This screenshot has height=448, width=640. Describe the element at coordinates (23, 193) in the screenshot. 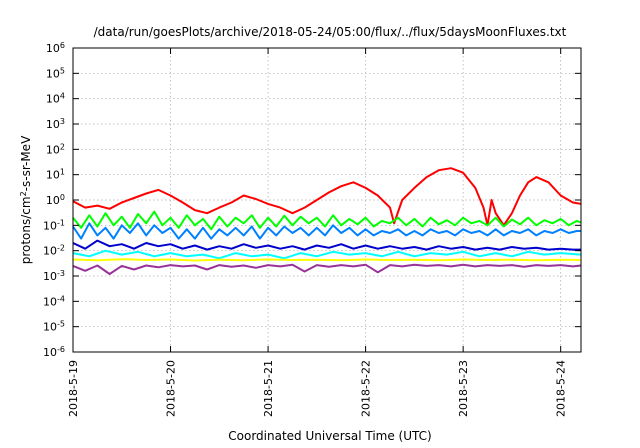

I see `y-axis-title-sup: 2` at that location.